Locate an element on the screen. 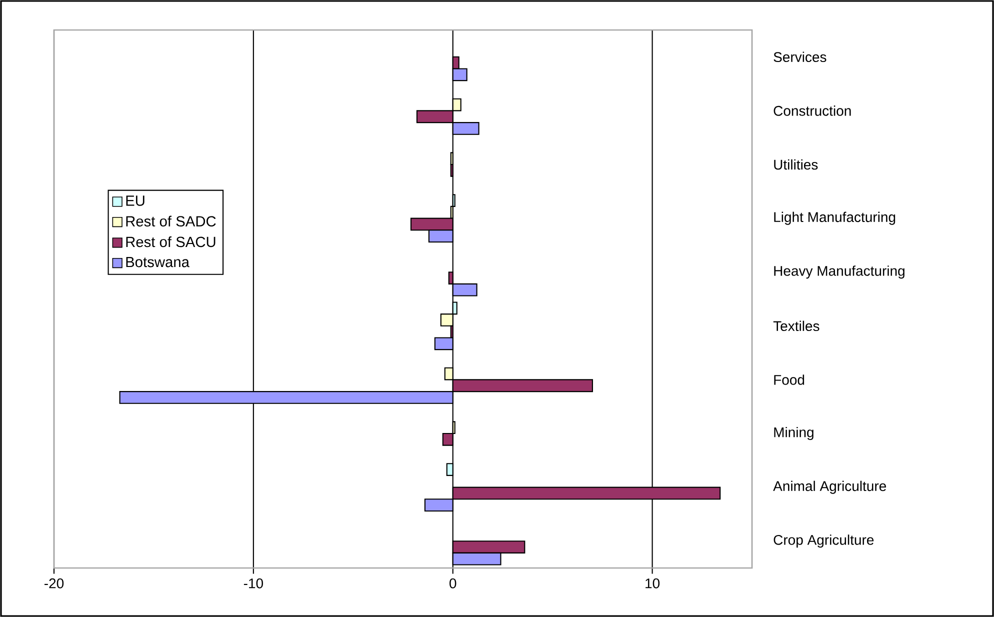 The width and height of the screenshot is (994, 617). y-tick-label: Services is located at coordinates (800, 57).